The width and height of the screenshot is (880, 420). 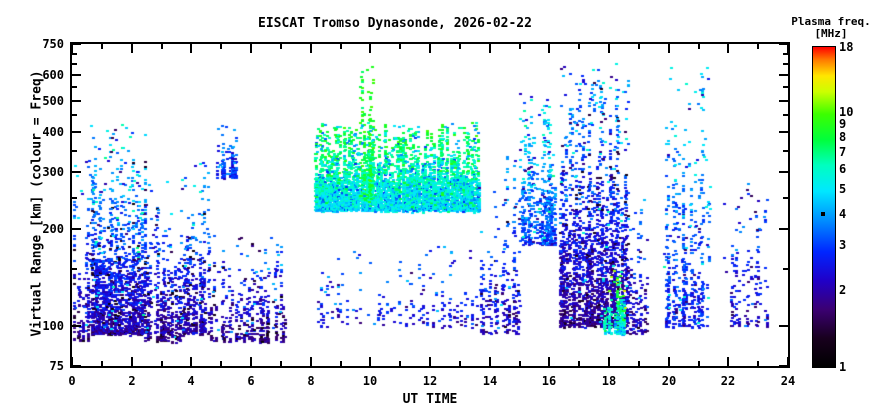 What do you see at coordinates (831, 33) in the screenshot?
I see `colorbar-title-line2: [MHz]` at bounding box center [831, 33].